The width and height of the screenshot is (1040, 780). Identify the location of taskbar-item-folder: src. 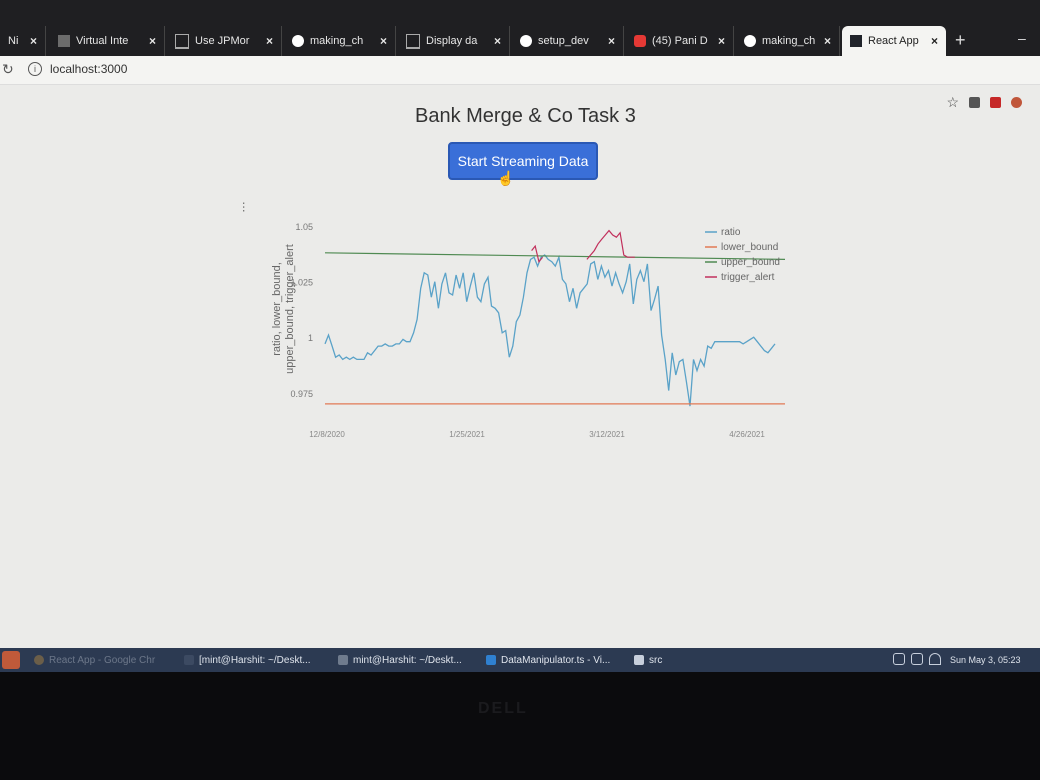
(664, 660).